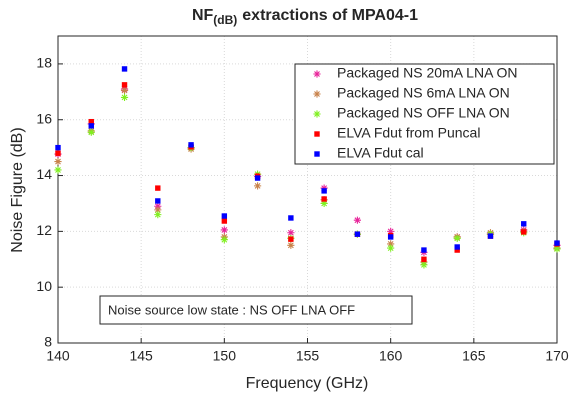  I want to click on chart-title: NF(dB) extractions of MPA04-1, so click(305, 17).